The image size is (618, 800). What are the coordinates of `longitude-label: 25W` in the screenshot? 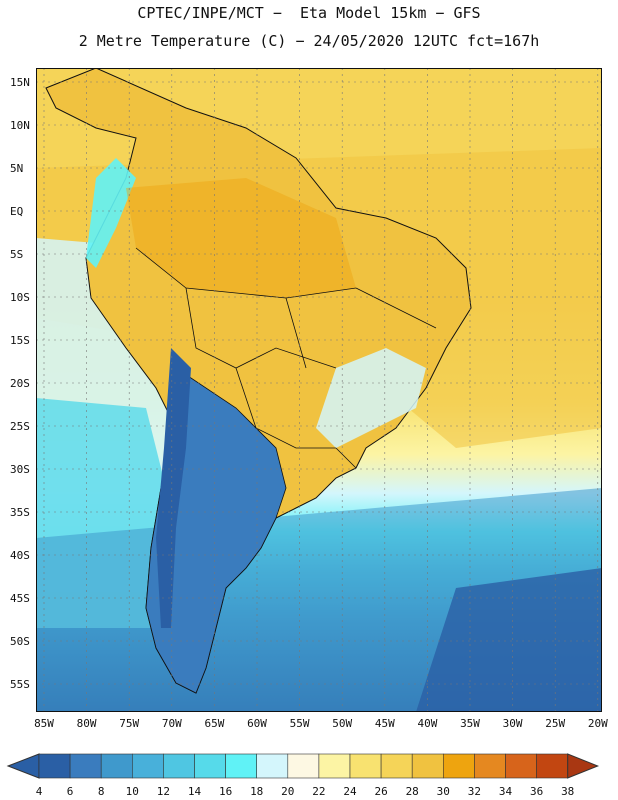 It's located at (555, 723).